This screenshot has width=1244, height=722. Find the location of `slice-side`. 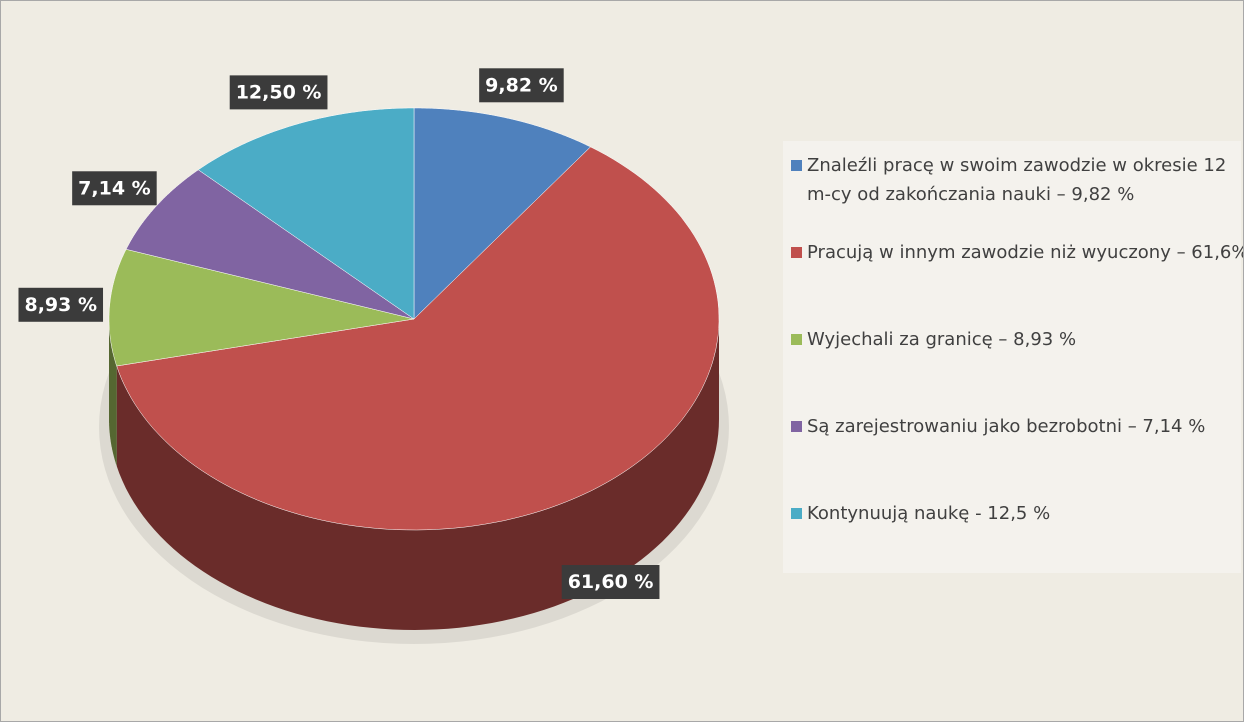

slice-side is located at coordinates (113, 392).